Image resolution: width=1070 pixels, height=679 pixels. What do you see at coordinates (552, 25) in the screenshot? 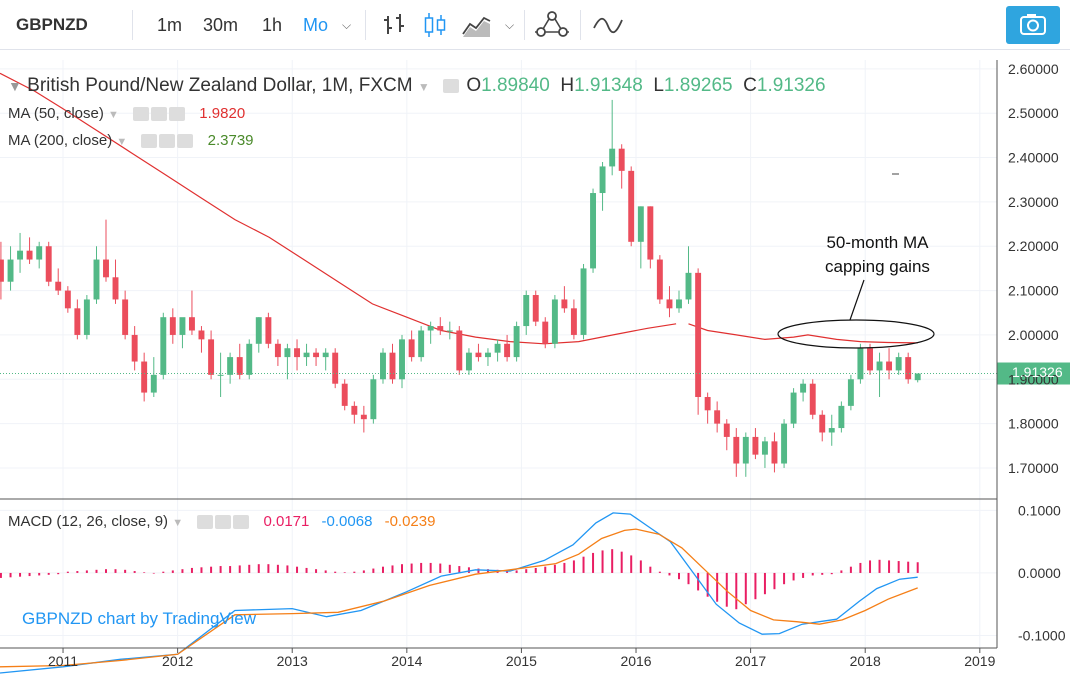
I see `indicators-icon` at bounding box center [552, 25].